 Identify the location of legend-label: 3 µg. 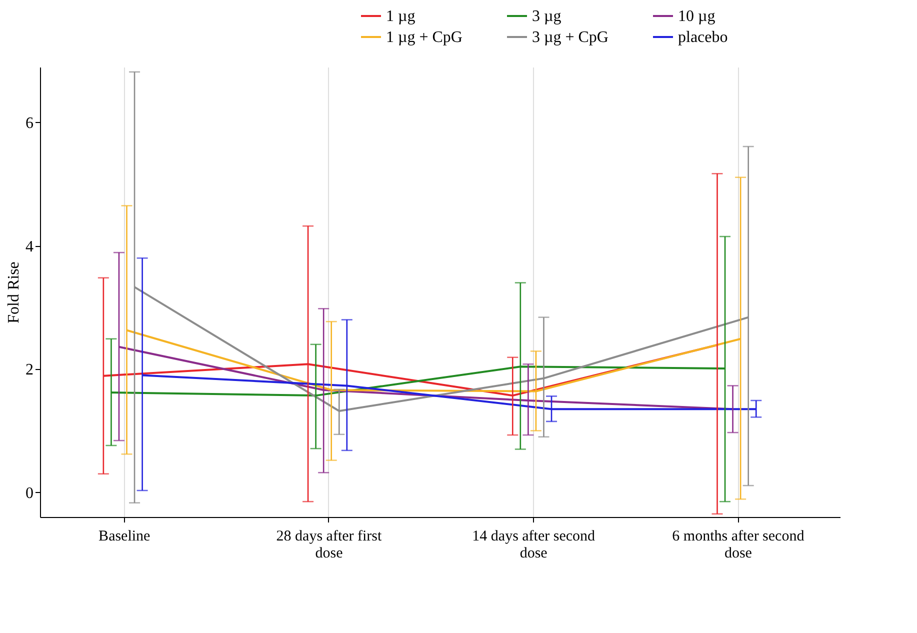
(547, 16).